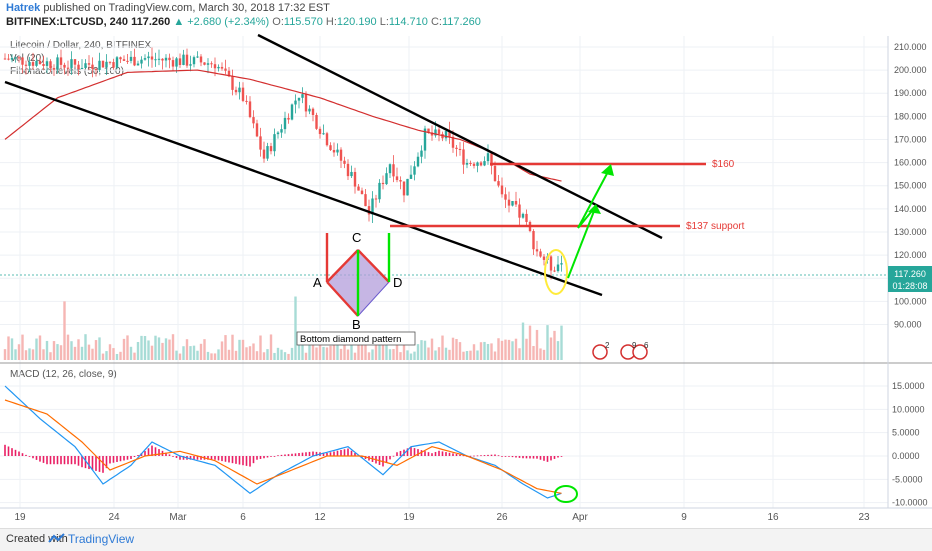  Describe the element at coordinates (101, 539) in the screenshot. I see `tradingview-brand-link: TradingView` at that location.